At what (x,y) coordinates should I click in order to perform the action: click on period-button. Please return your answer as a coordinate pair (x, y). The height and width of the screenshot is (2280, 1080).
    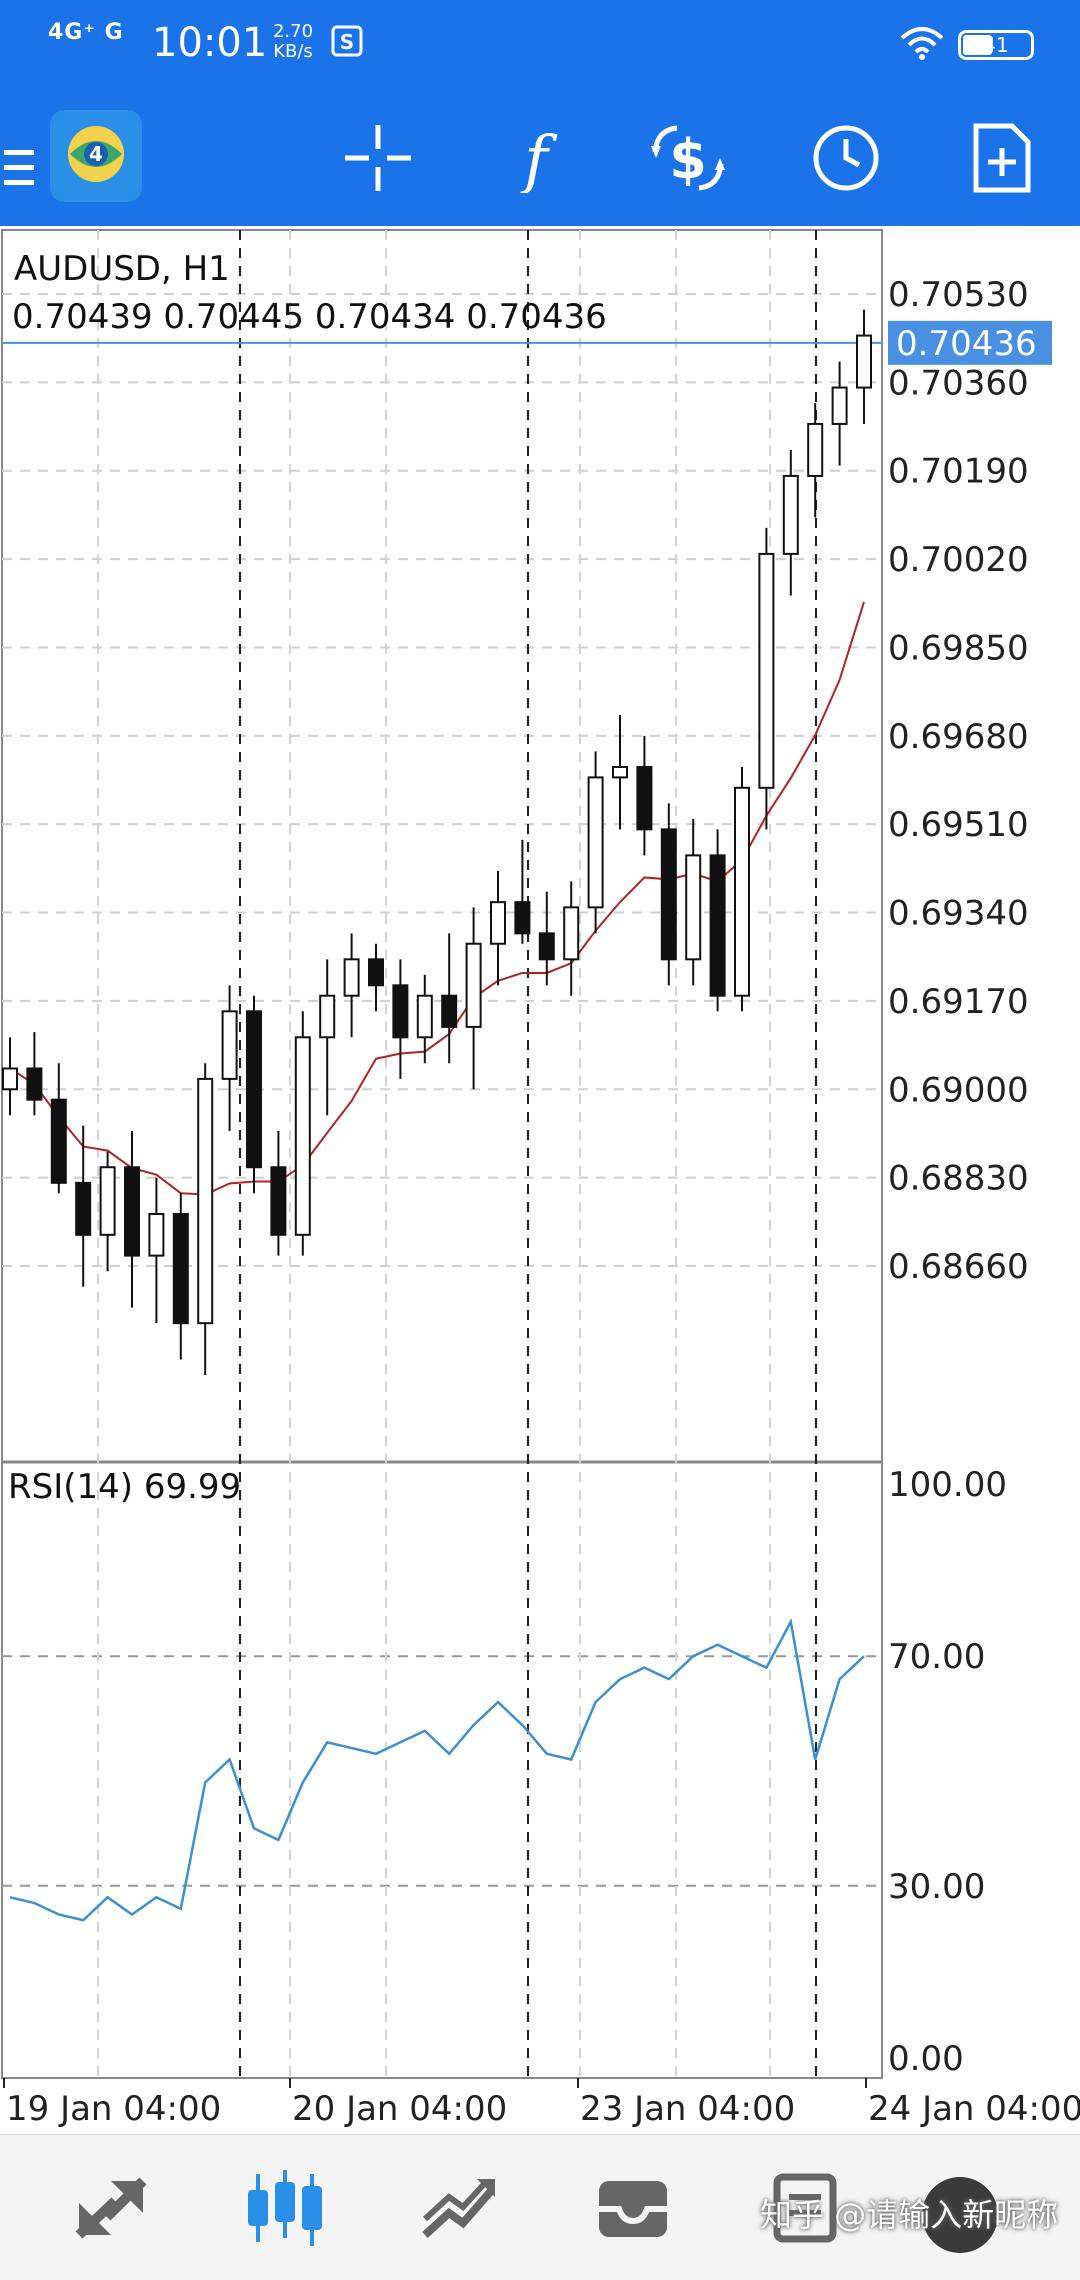
    Looking at the image, I should click on (846, 158).